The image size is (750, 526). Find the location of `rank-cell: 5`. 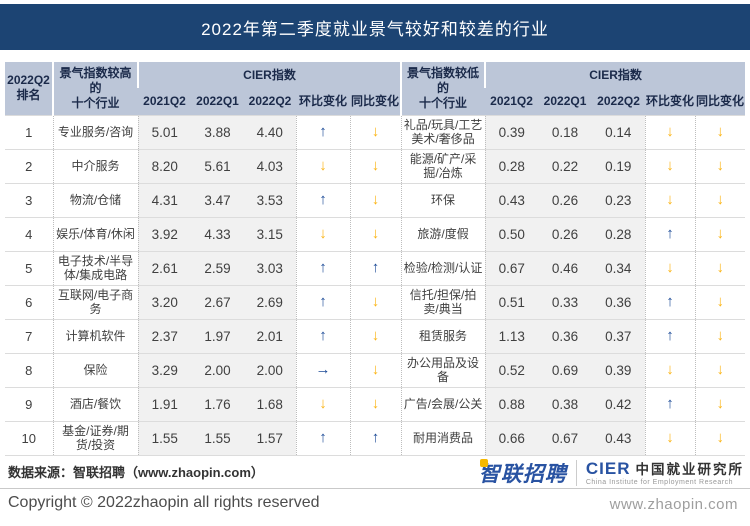

rank-cell: 5 is located at coordinates (29, 267).